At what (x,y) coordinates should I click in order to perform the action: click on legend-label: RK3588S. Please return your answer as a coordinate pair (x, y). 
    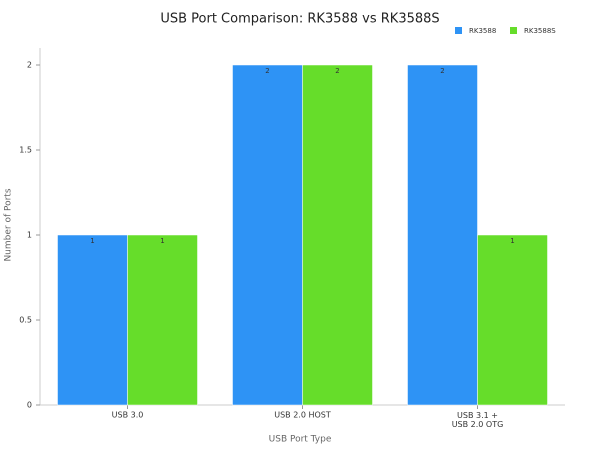
    Looking at the image, I should click on (540, 31).